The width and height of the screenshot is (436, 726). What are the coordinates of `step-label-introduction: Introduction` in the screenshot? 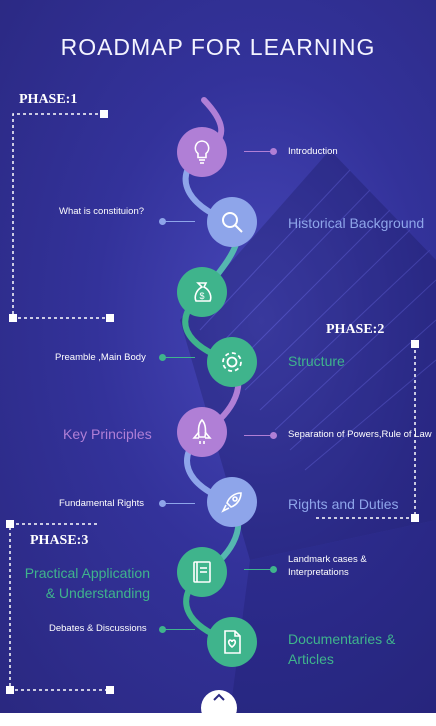 It's located at (313, 151).